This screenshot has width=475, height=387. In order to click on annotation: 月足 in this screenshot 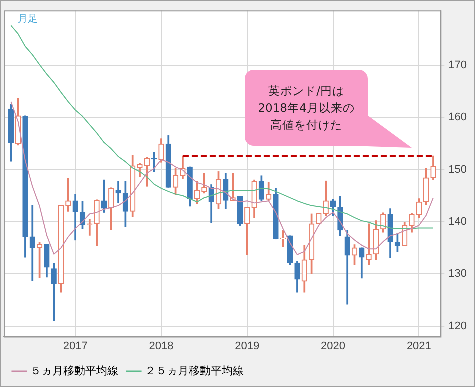, I will do `click(28, 20)`.